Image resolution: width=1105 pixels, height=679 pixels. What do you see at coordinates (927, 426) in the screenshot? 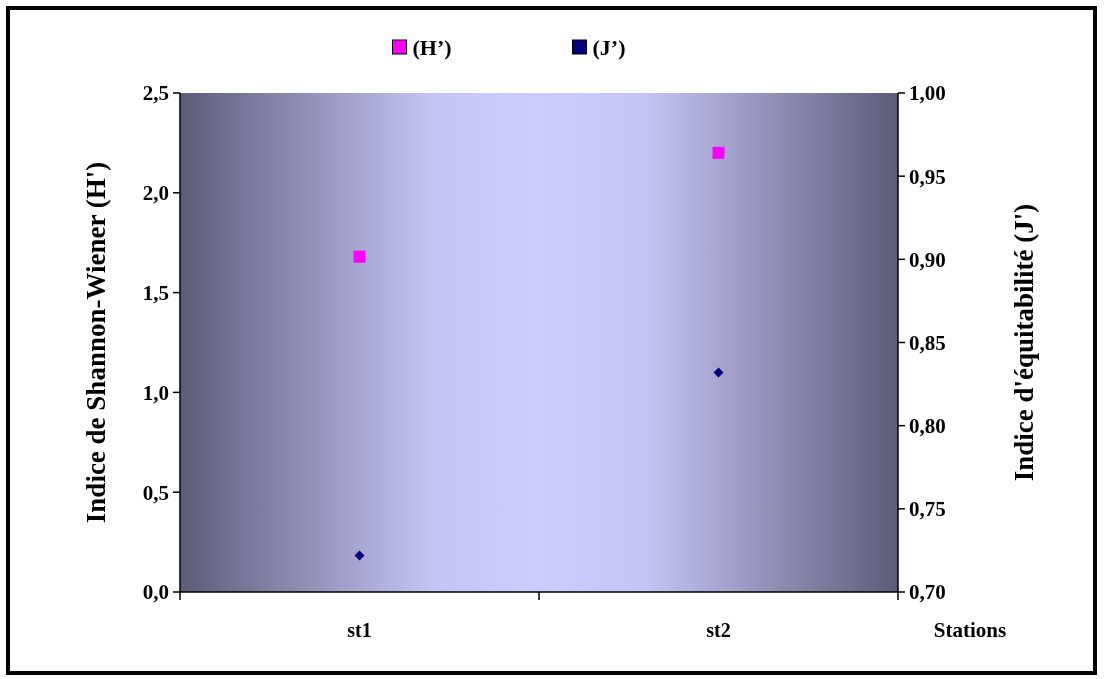
I see `y2-tick-label: 0,80` at bounding box center [927, 426].